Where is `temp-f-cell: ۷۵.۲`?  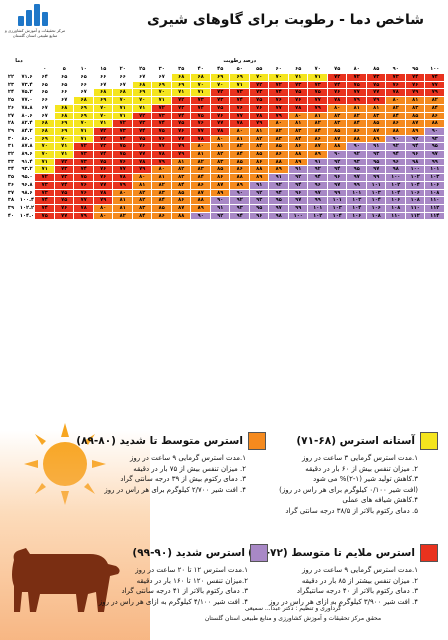 temp-f-cell: ۷۵.۲ is located at coordinates (27, 93).